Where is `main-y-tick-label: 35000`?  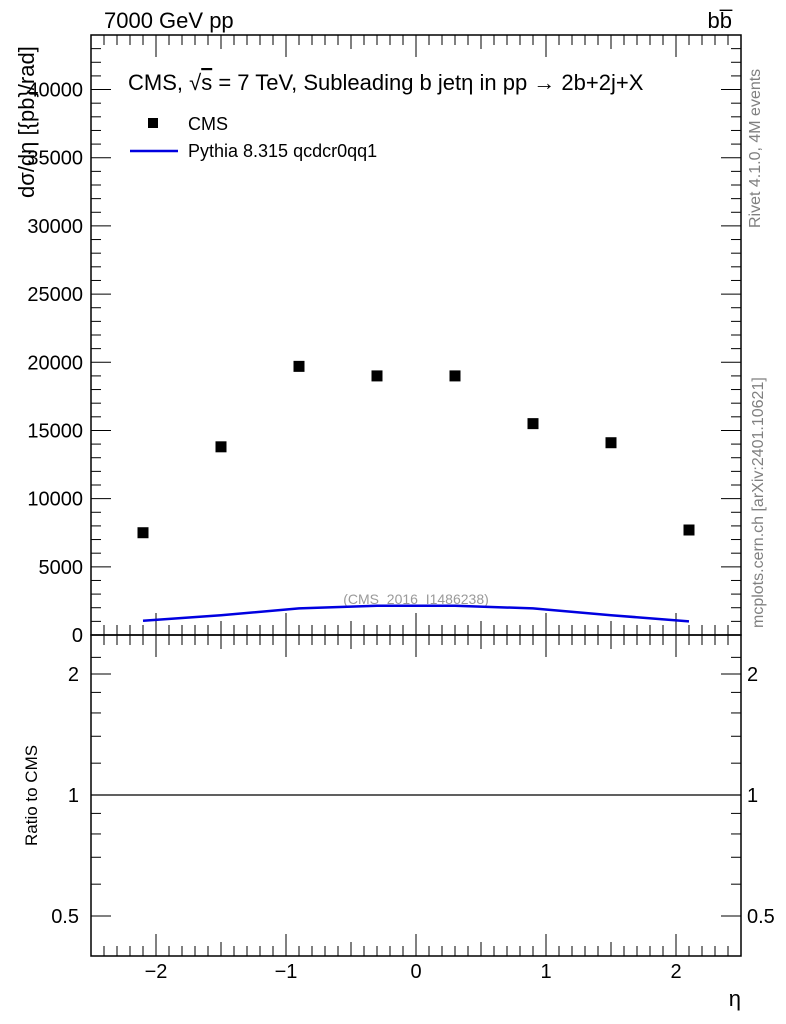
main-y-tick-label: 35000 is located at coordinates (55, 159).